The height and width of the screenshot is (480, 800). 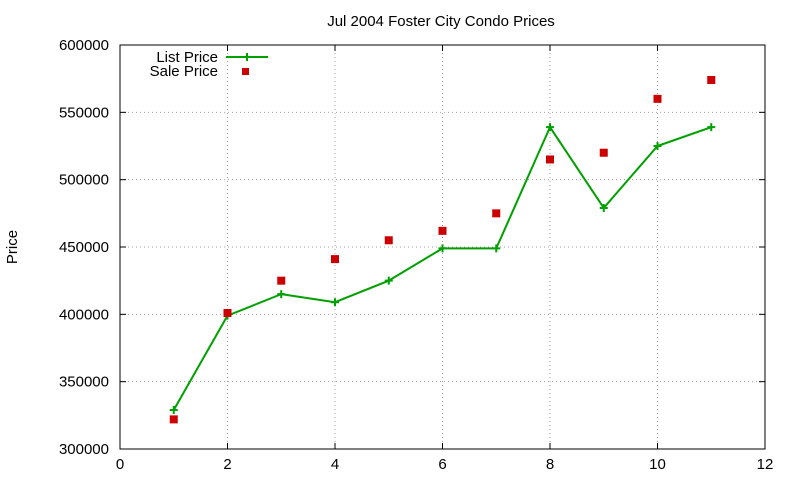 I want to click on y-tick-label: 600000, so click(x=84, y=45).